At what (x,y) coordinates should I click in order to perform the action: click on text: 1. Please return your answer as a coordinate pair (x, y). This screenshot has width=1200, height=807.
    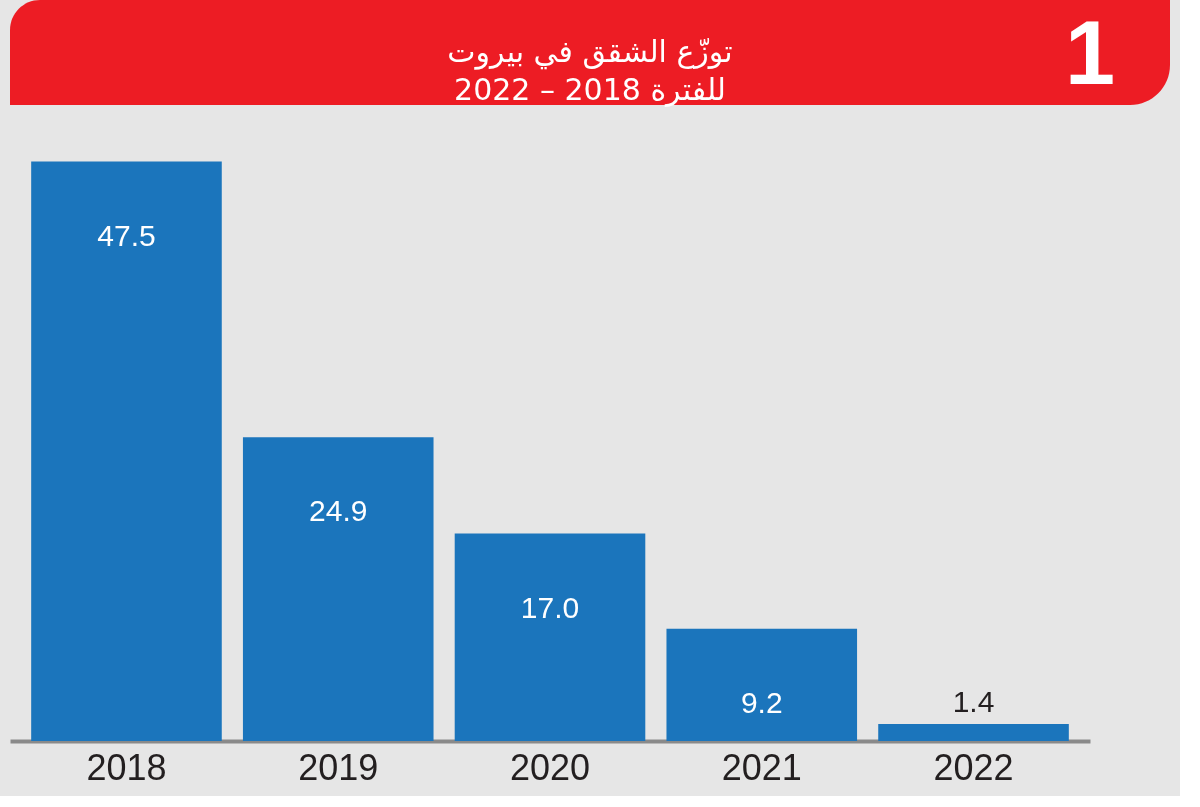
    Looking at the image, I should click on (1090, 52).